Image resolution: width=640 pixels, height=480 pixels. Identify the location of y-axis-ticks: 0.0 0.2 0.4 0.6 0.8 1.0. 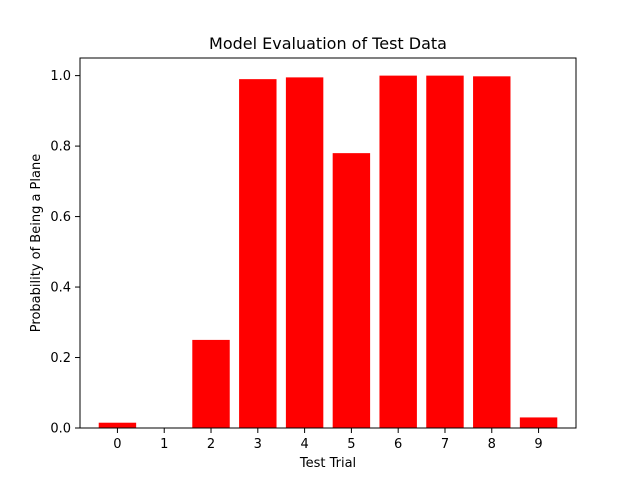
(65, 253).